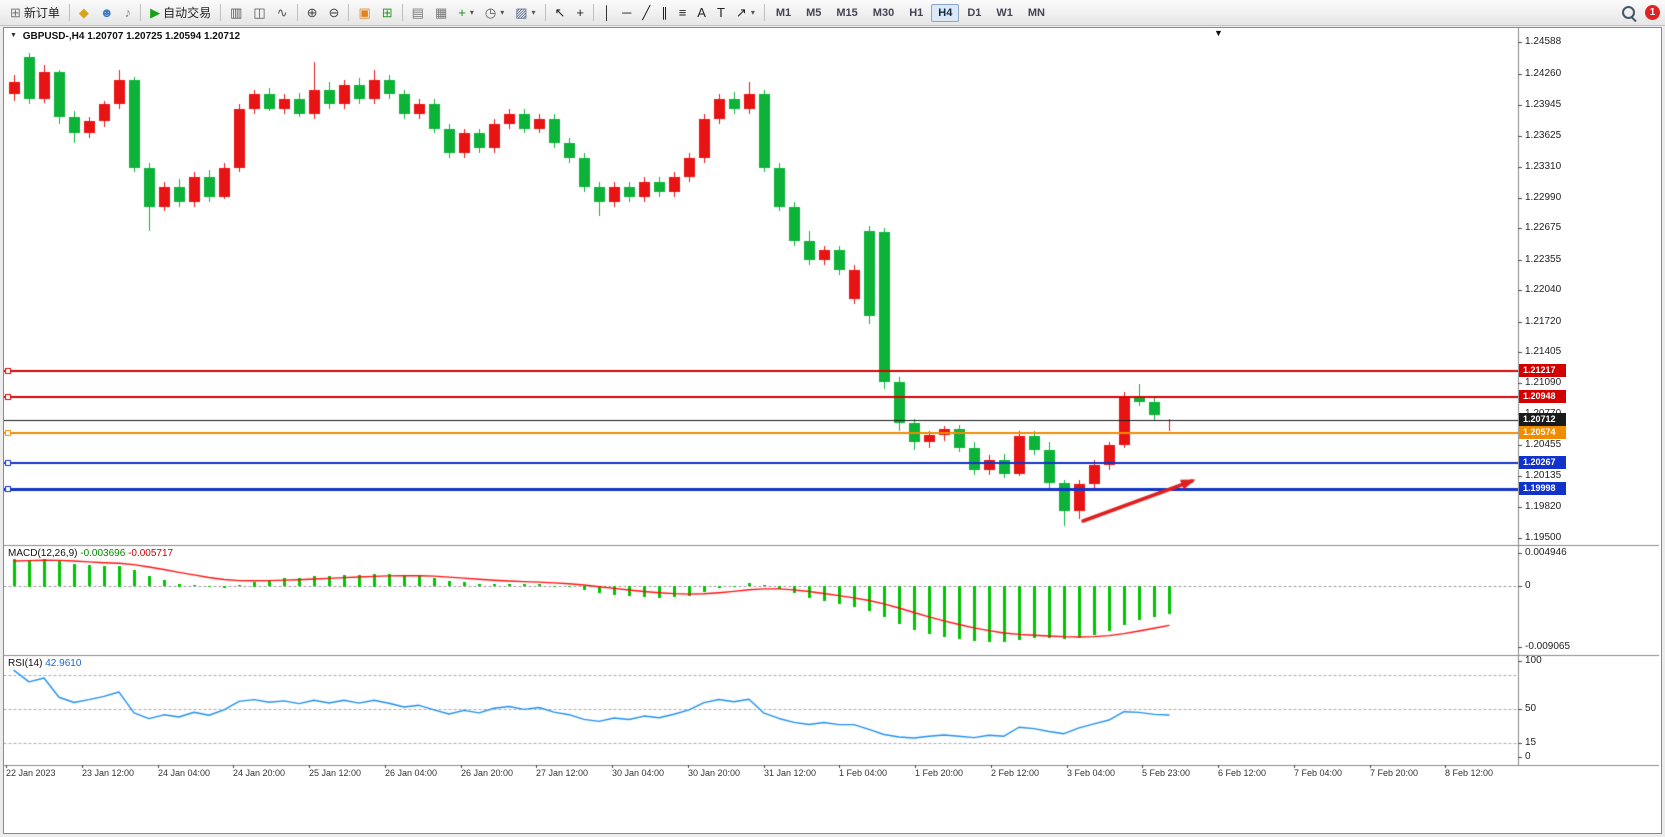  I want to click on timeframe-m5-button: M5, so click(814, 12).